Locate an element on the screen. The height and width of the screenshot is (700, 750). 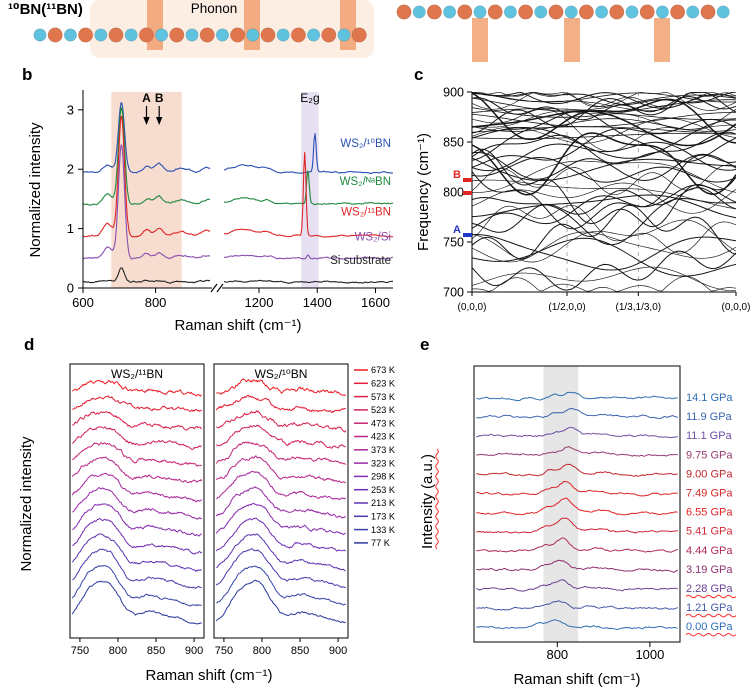
series-label: WS₂/¹⁰BN is located at coordinates (365, 144).